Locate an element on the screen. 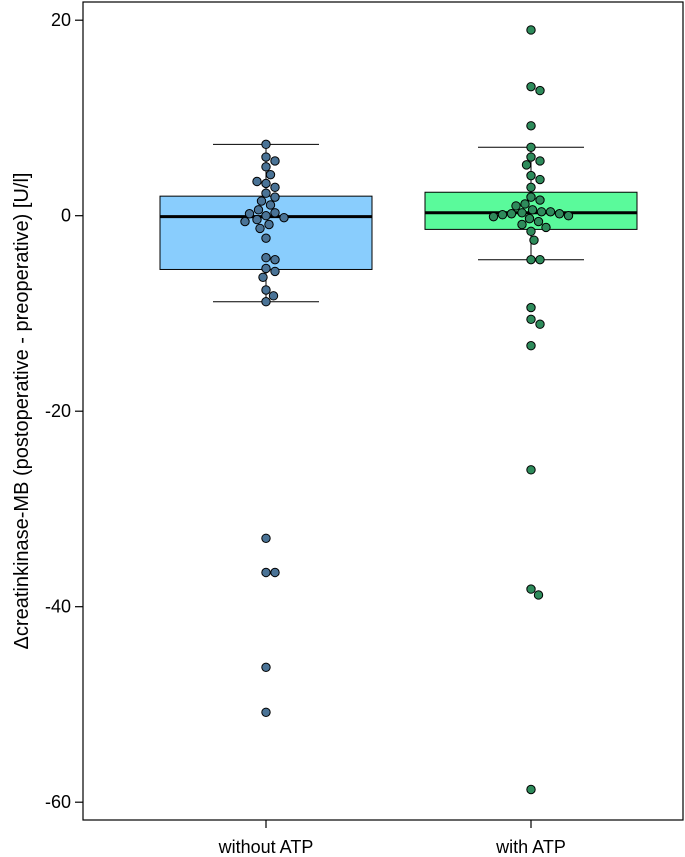 The image size is (685, 857). y-tick-label: -20 is located at coordinates (58, 411).